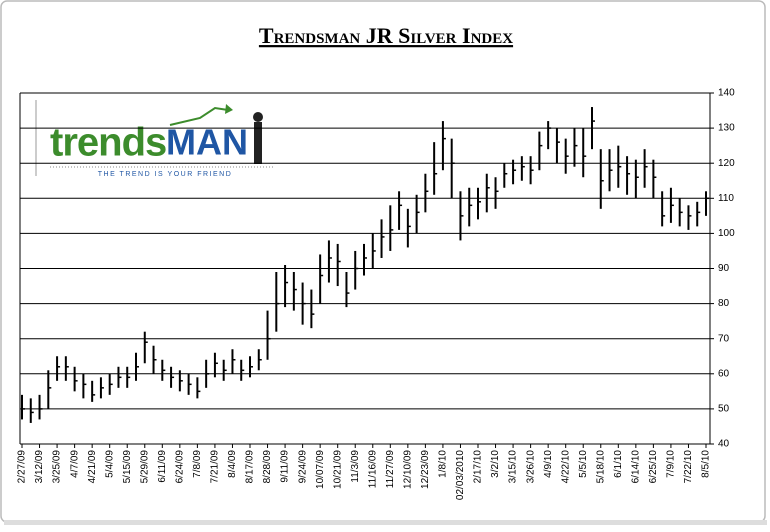 The image size is (770, 532). What do you see at coordinates (407, 469) in the screenshot?
I see `x-tick-label: 12/10/09` at bounding box center [407, 469].